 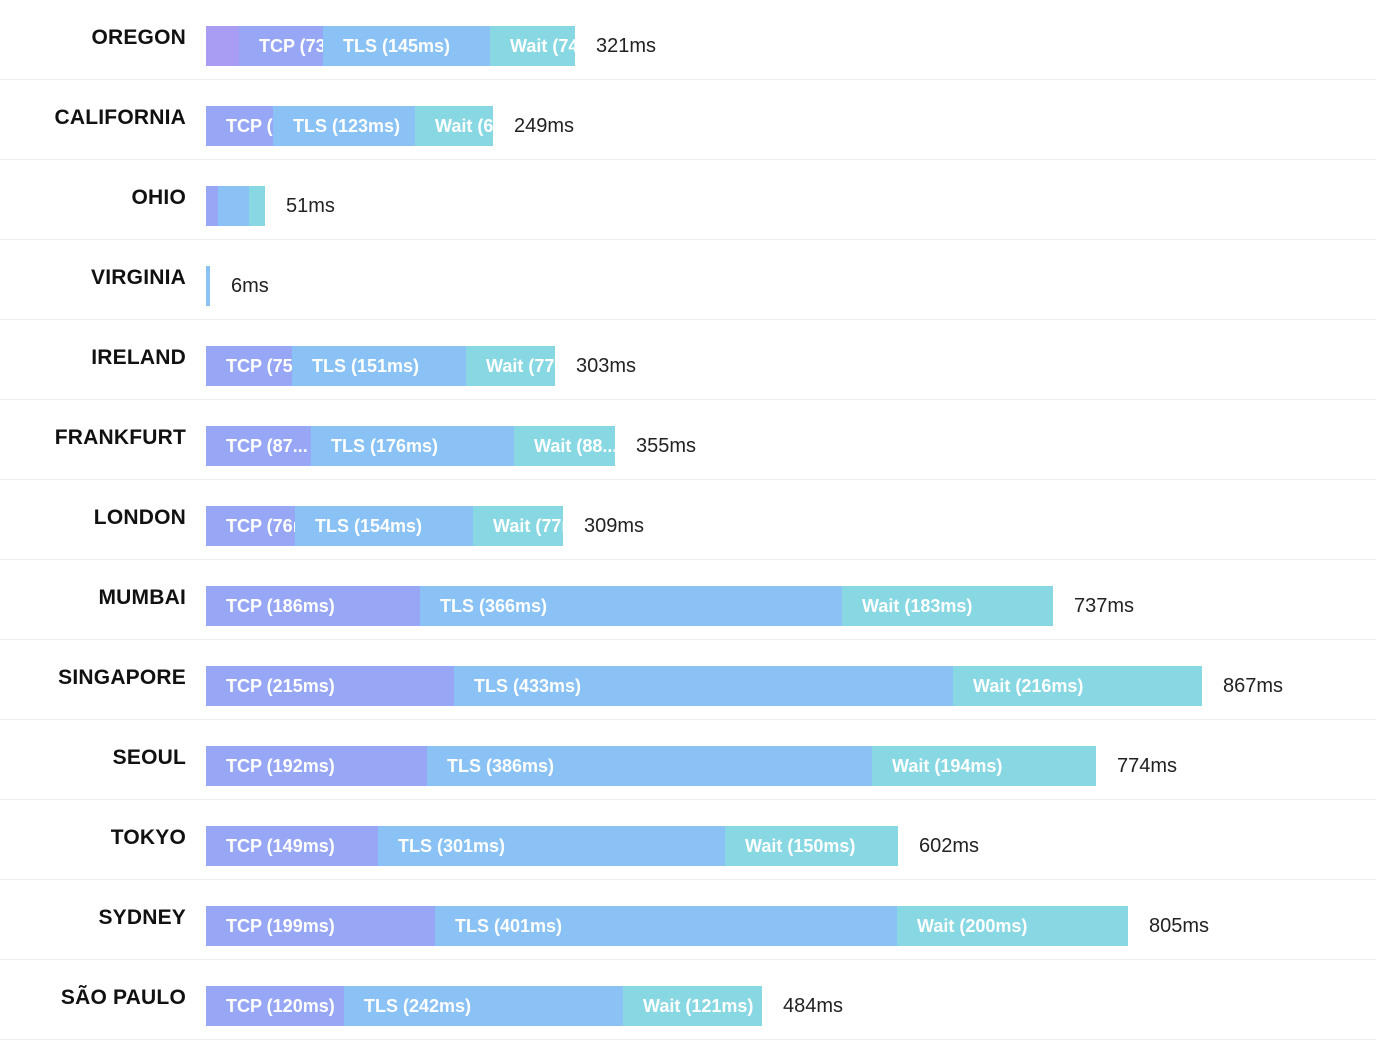 What do you see at coordinates (1179, 926) in the screenshot?
I see `total-label: 805ms` at bounding box center [1179, 926].